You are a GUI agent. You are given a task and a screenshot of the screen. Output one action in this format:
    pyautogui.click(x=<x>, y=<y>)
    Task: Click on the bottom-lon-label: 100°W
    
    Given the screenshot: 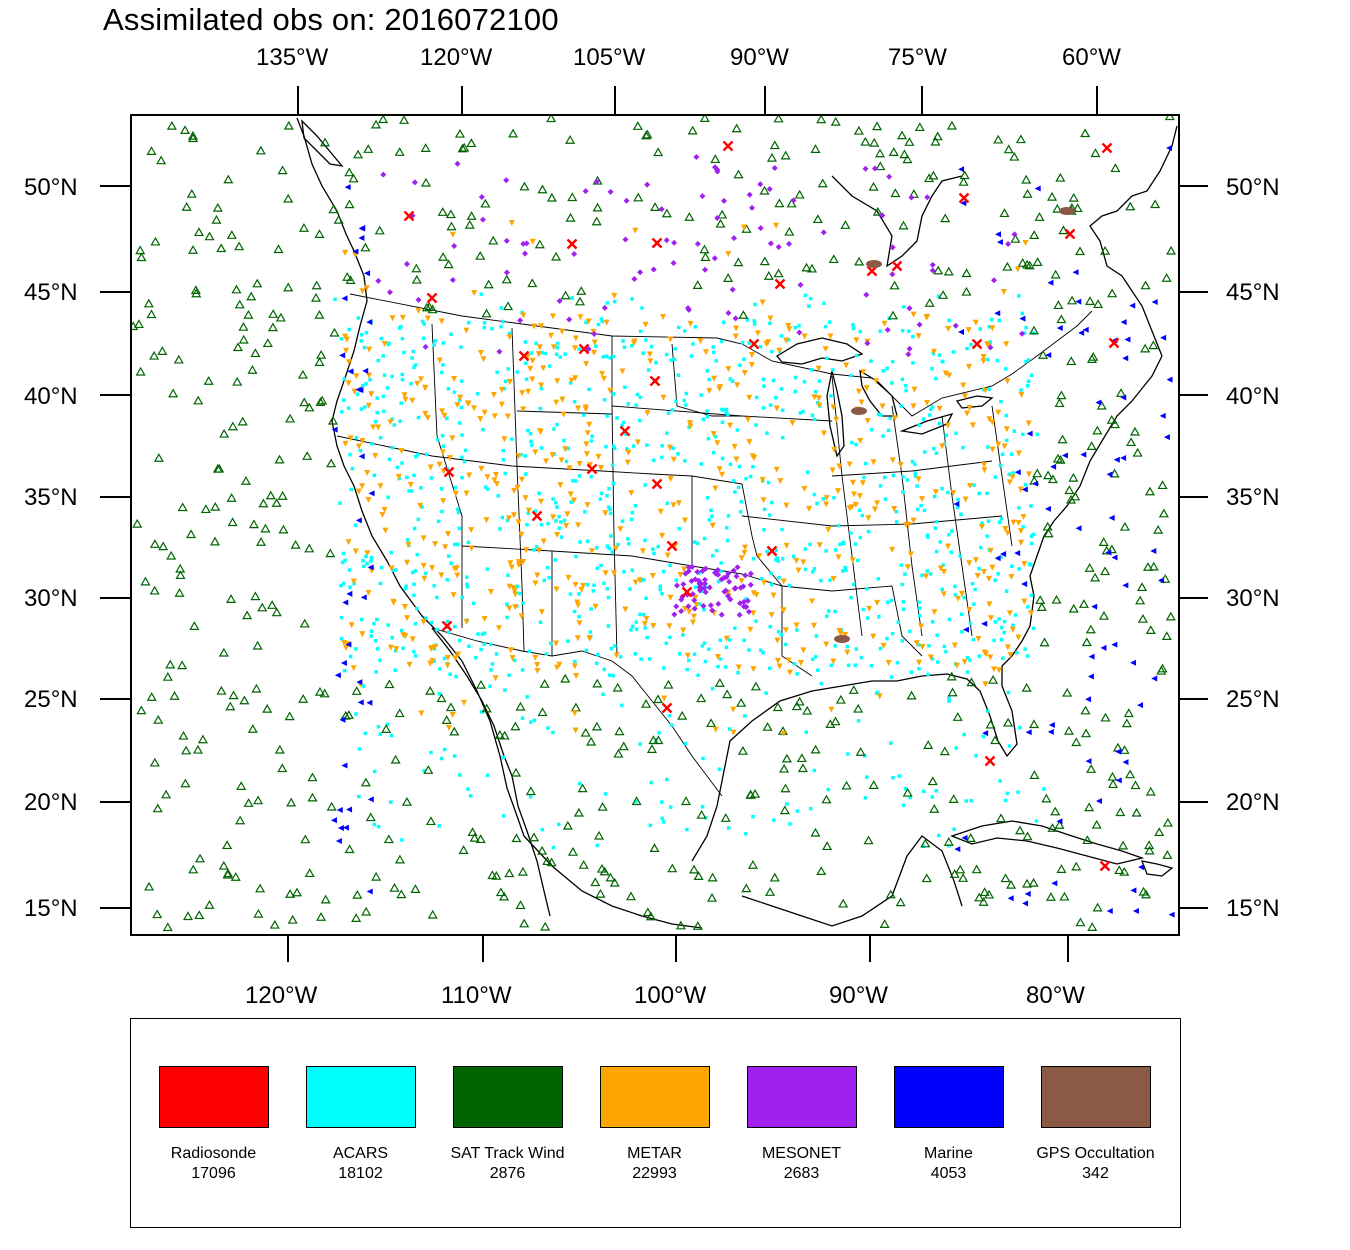 What is the action you would take?
    pyautogui.click(x=670, y=995)
    